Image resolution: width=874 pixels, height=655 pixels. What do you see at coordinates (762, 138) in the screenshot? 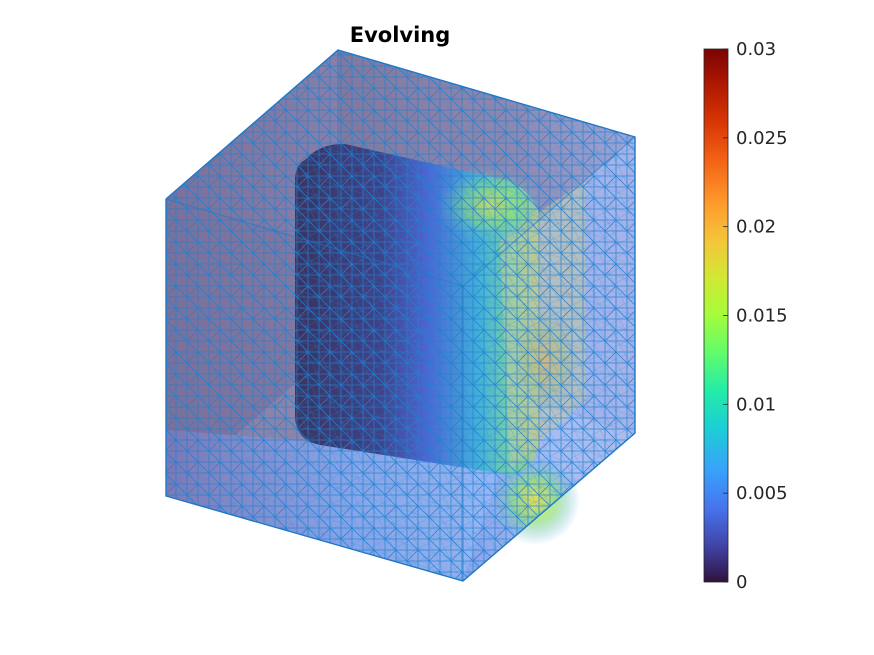
I see `colorbar-tick-label: 0.025` at bounding box center [762, 138].